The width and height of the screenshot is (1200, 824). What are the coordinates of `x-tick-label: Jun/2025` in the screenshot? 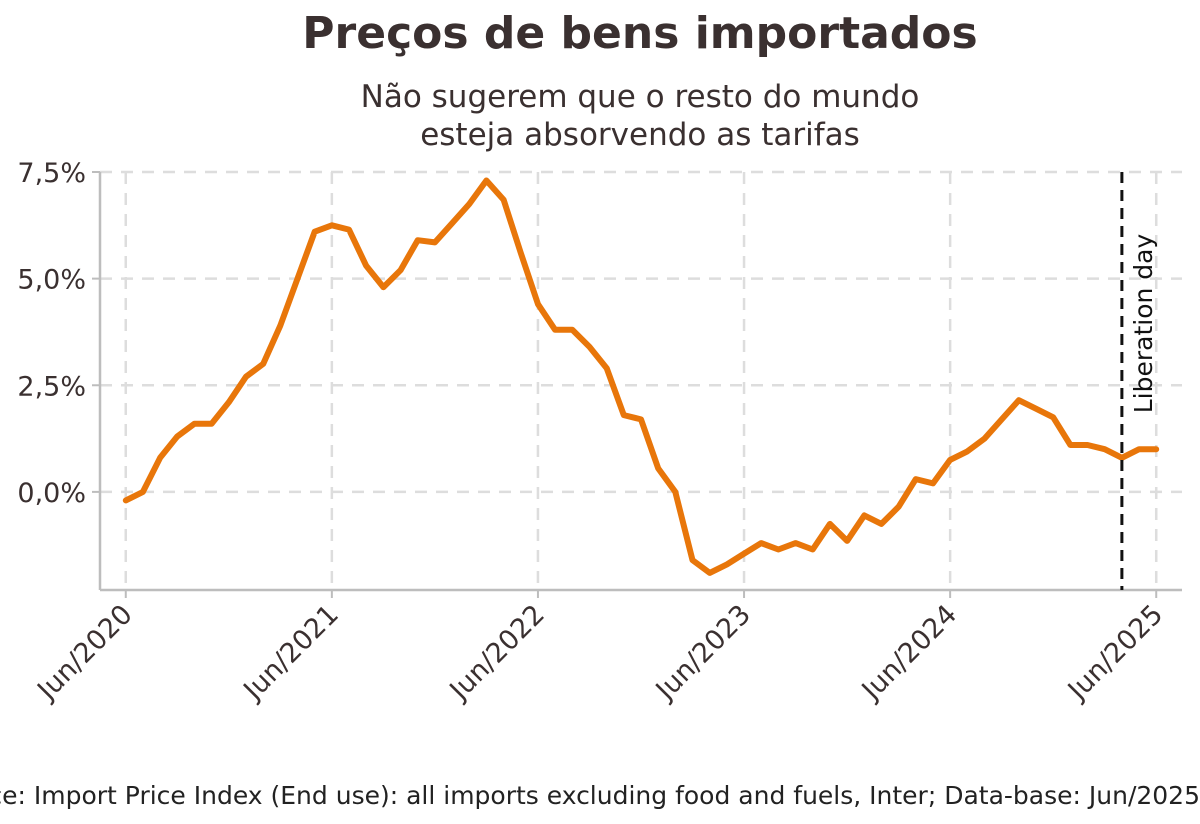 It's located at (1115, 653).